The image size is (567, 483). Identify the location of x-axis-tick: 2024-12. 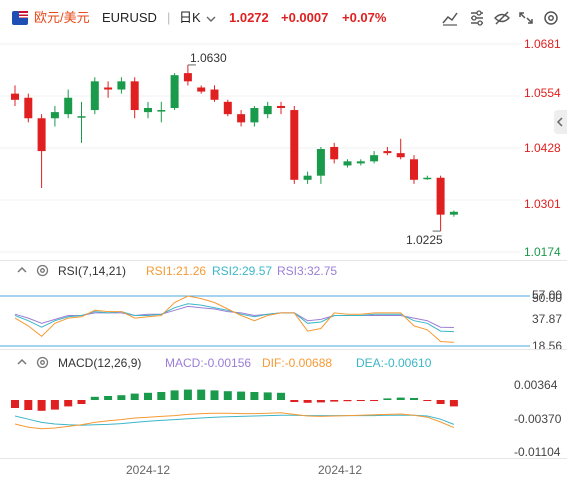
(148, 470).